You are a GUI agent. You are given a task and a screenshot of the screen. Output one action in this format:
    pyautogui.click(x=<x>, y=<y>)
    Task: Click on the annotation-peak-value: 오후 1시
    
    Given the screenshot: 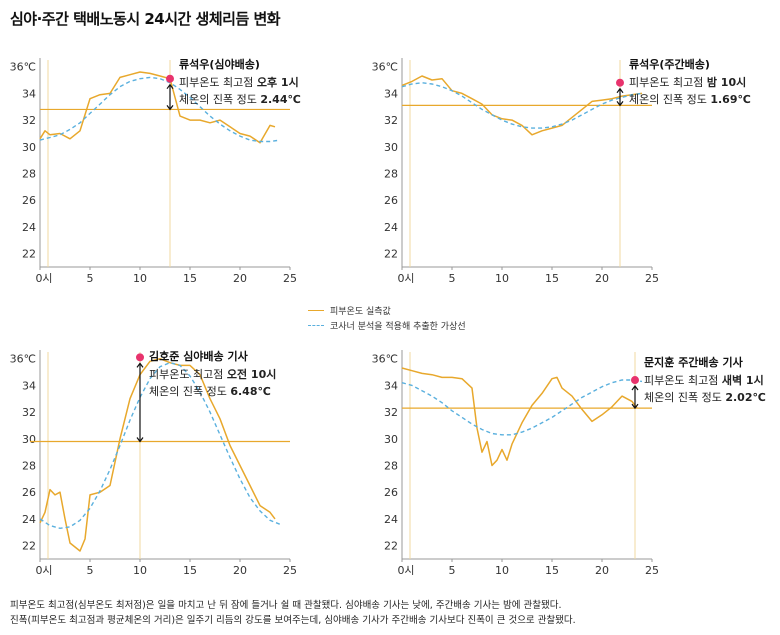 What is the action you would take?
    pyautogui.click(x=278, y=82)
    